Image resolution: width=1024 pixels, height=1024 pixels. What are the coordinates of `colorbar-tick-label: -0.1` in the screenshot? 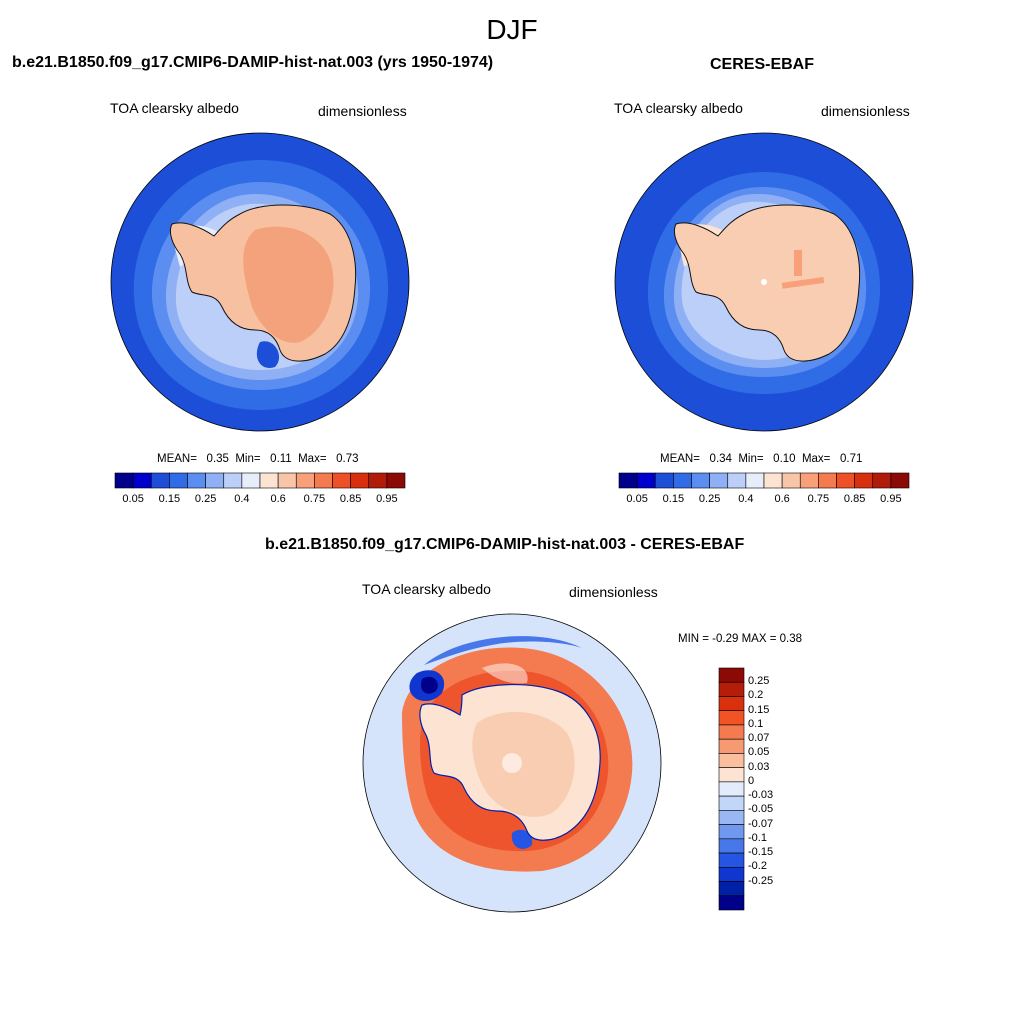 It's located at (757, 837).